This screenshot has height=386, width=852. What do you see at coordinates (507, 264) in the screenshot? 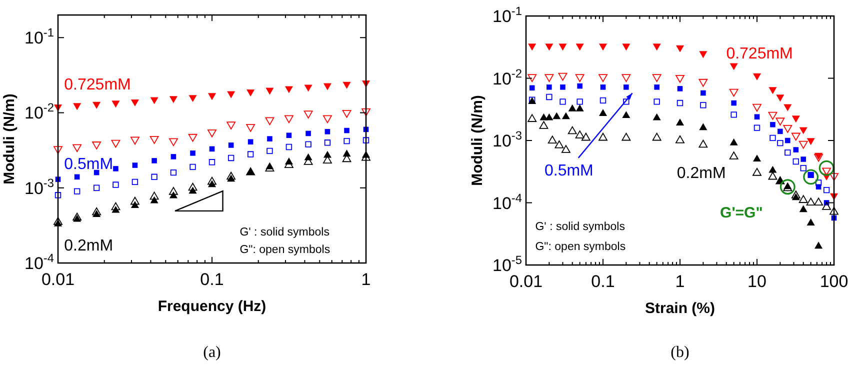
I see `y-tick-label: 10$^{-5}$` at bounding box center [507, 264].